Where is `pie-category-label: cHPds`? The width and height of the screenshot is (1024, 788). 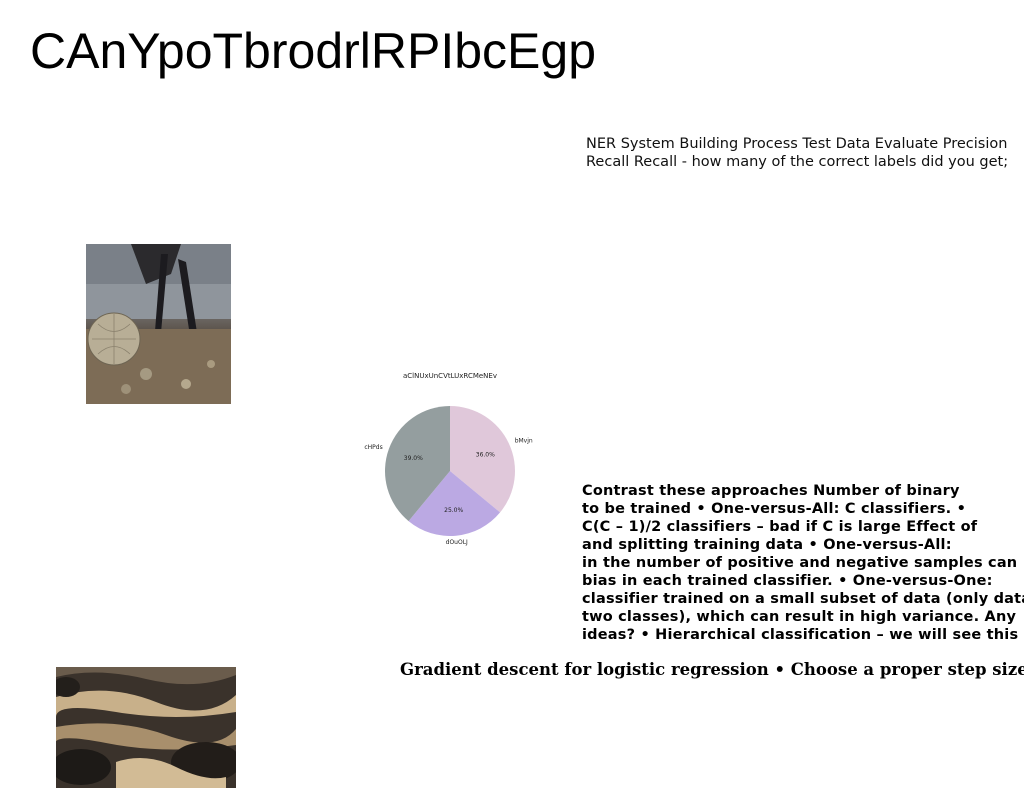
pie-category-label: cHPds is located at coordinates (373, 447).